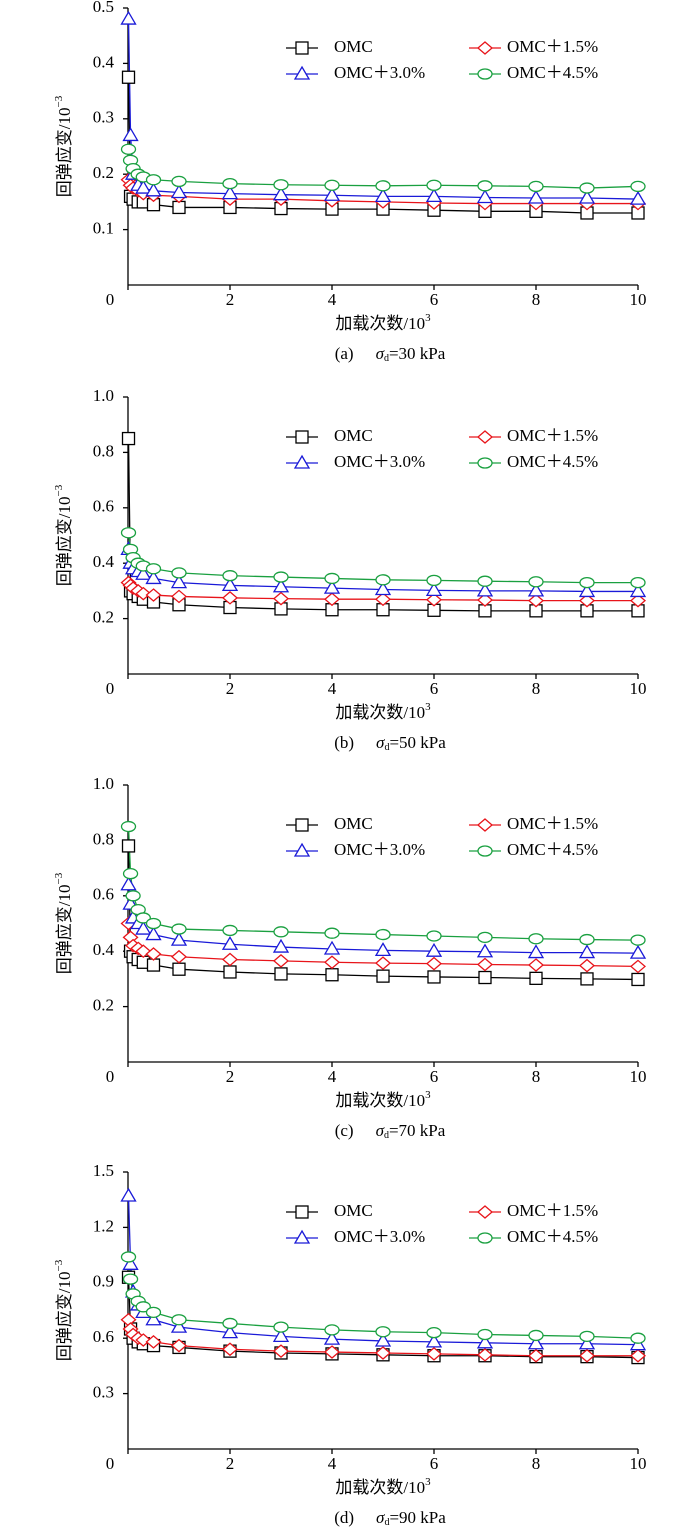 The width and height of the screenshot is (700, 1534). I want to click on text-part: =30 kPa, so click(417, 353).